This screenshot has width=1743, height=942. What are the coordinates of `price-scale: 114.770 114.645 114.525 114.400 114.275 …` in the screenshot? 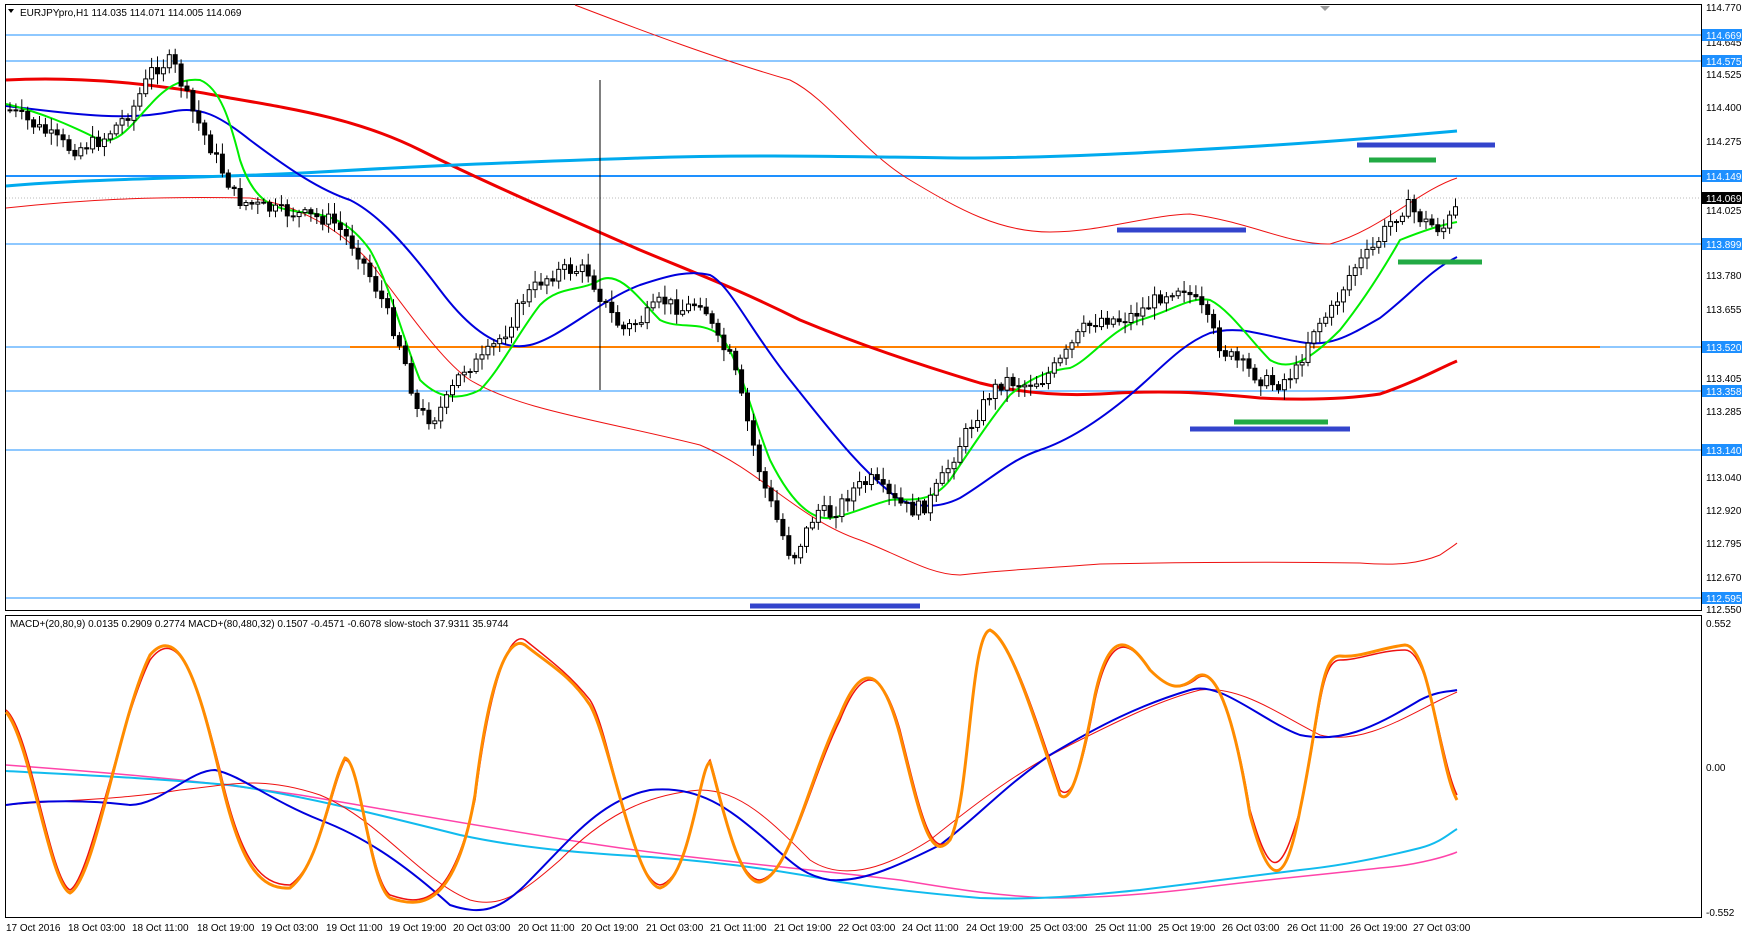 It's located at (1724, 309).